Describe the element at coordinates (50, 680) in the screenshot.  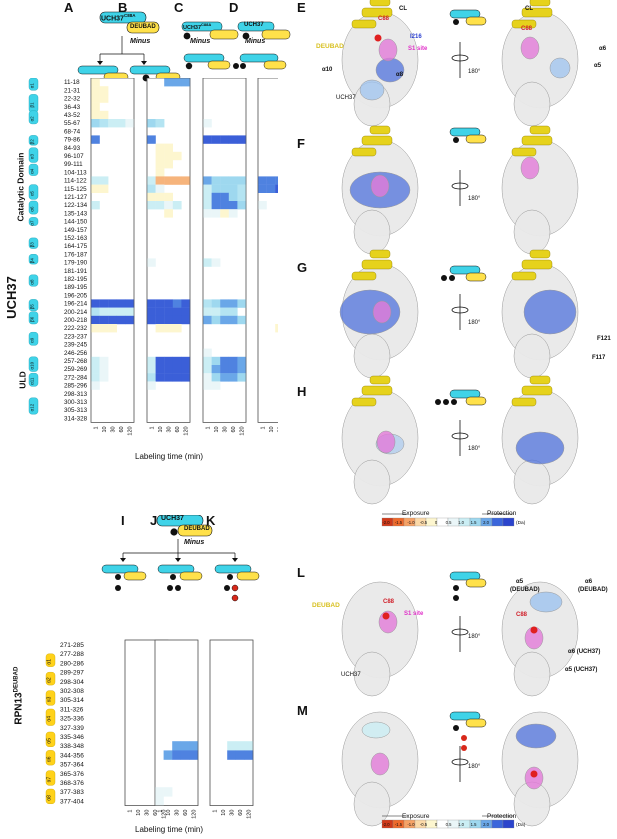
I see `ss-label-rpn: α2` at that location.